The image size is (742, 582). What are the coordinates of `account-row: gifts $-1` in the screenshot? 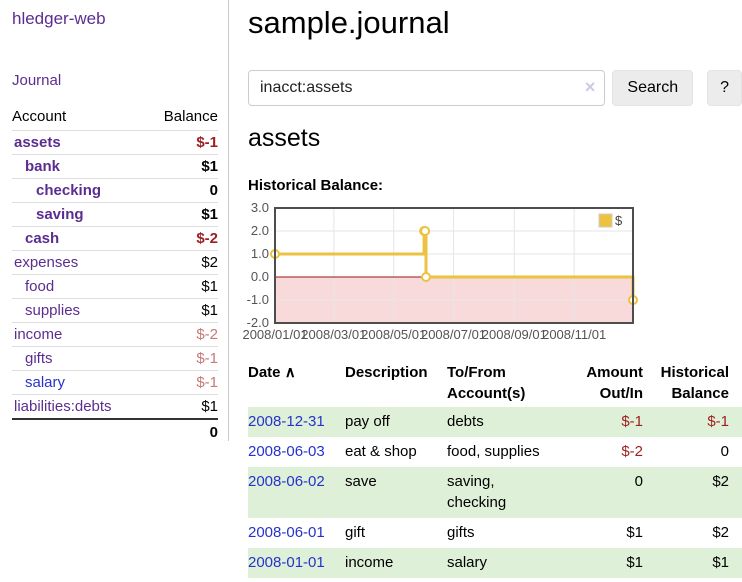 It's located at (115, 358).